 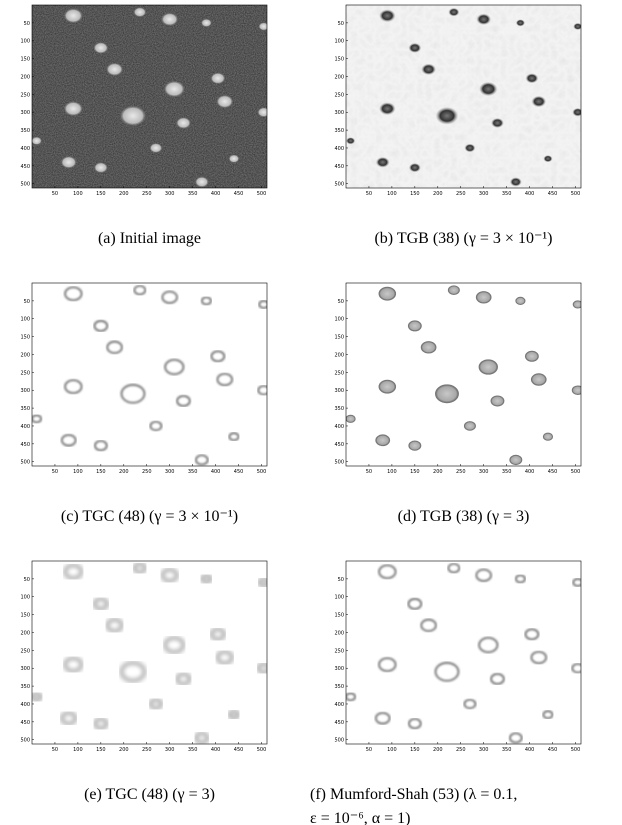 I want to click on bg, so click(x=149, y=374).